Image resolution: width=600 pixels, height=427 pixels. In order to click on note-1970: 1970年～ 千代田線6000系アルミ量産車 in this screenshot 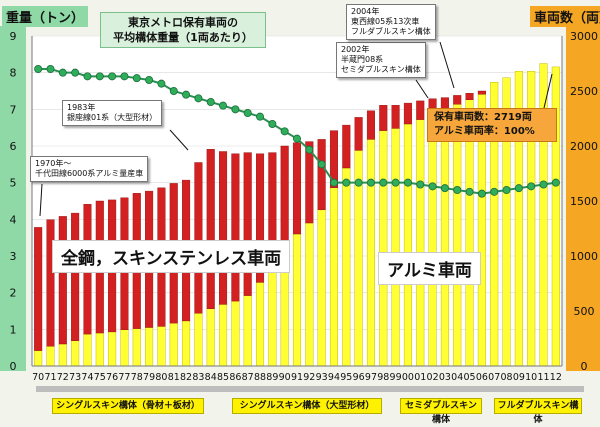, I will do `click(89, 169)`.